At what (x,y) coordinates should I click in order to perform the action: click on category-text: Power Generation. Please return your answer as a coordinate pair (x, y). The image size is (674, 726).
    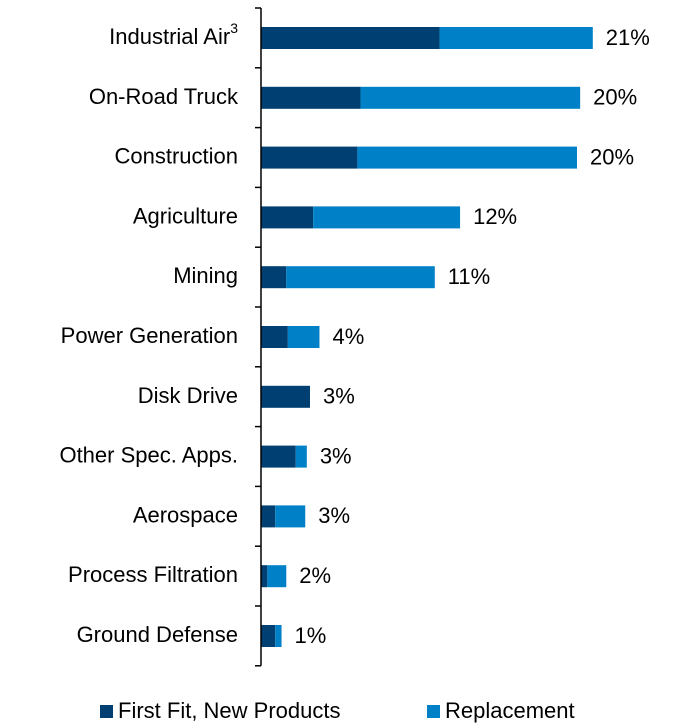
    Looking at the image, I should click on (149, 335).